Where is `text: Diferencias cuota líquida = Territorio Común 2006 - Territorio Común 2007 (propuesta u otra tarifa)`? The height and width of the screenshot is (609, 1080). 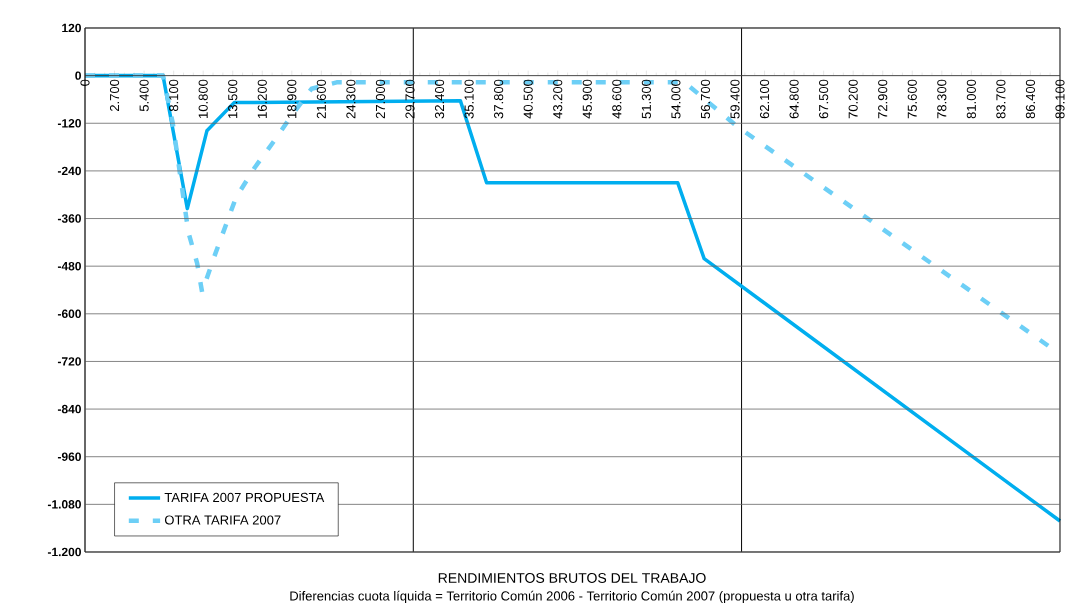 text: Diferencias cuota líquida = Territorio Común 2006 - Territorio Común 2007 (propuesta u otra tarifa) is located at coordinates (572, 597).